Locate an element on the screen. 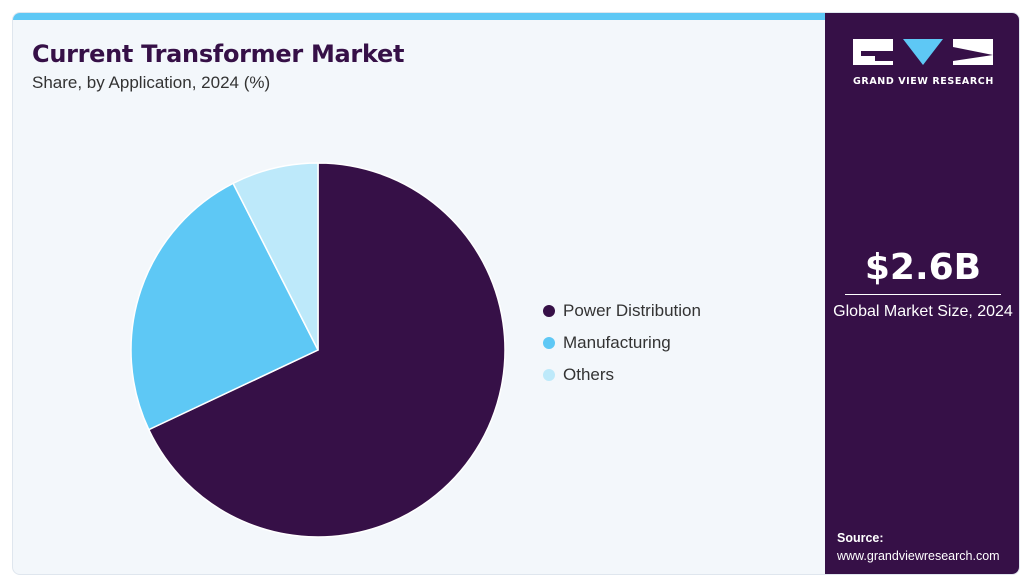  gvr-logo-icon is located at coordinates (923, 52).